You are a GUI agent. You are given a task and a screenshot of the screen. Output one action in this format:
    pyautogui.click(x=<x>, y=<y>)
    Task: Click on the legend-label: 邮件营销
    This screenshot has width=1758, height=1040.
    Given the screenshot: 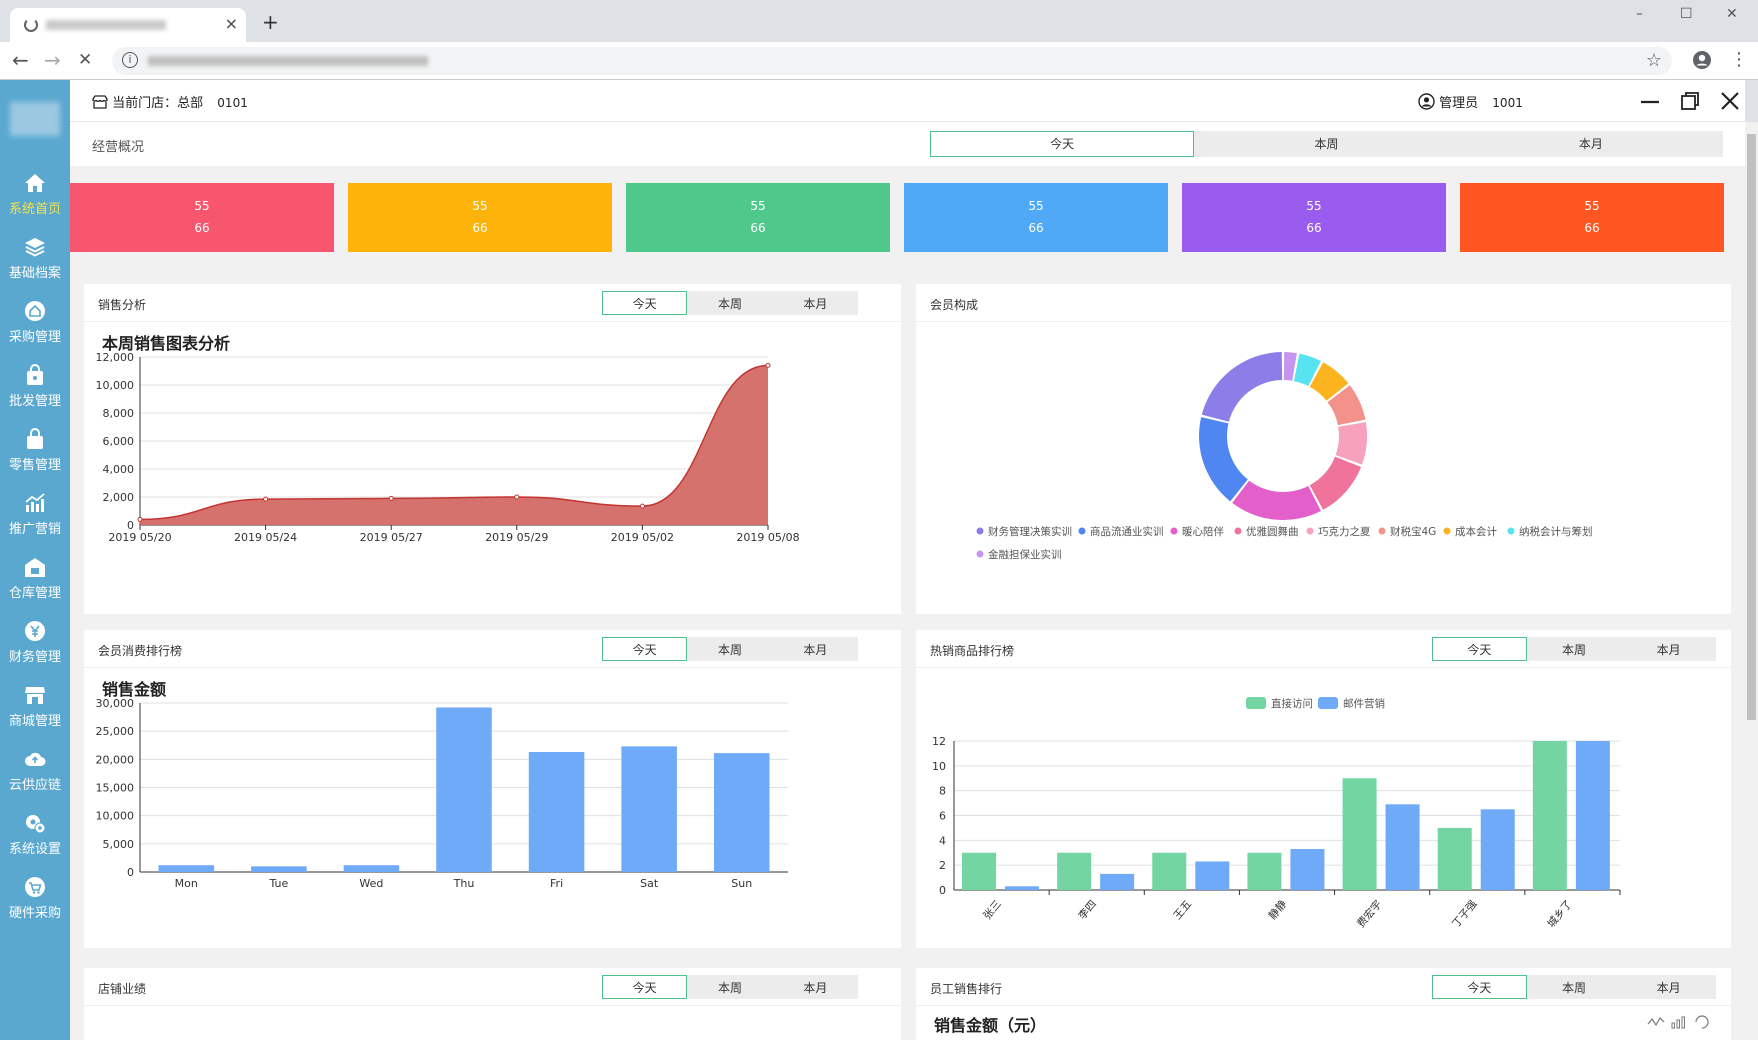 What is the action you would take?
    pyautogui.click(x=1364, y=703)
    